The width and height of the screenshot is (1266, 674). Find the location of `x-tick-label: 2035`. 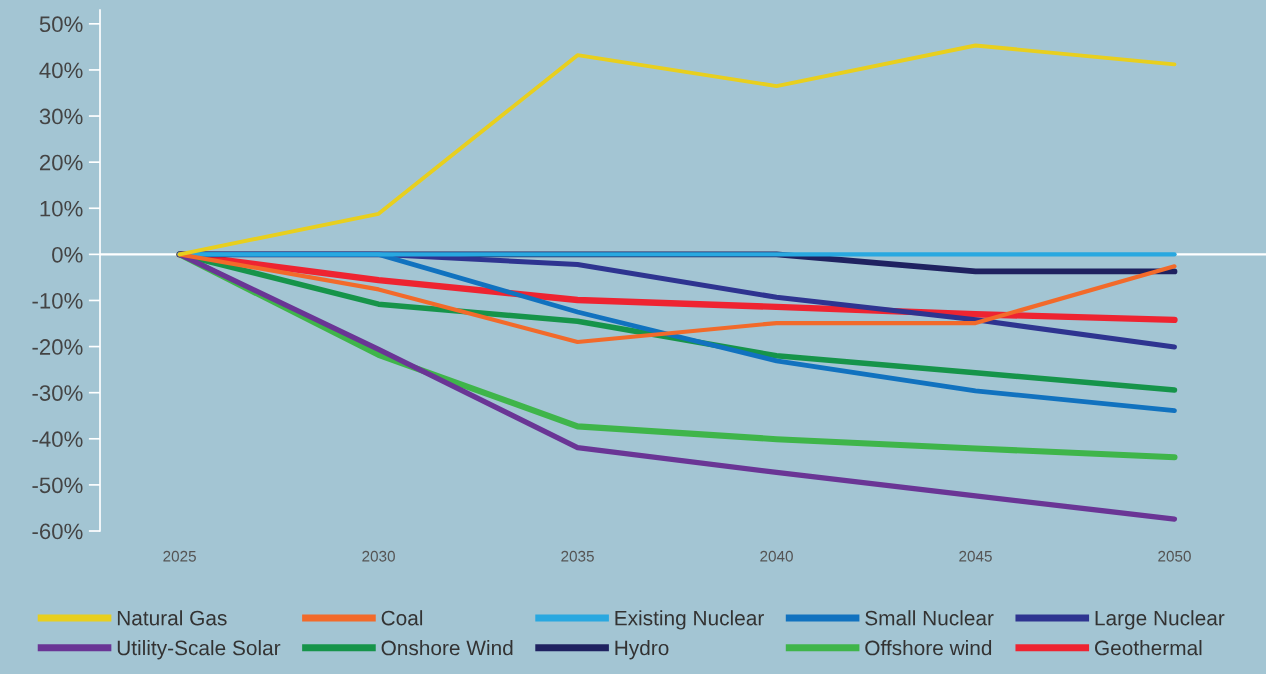

x-tick-label: 2035 is located at coordinates (577, 556).